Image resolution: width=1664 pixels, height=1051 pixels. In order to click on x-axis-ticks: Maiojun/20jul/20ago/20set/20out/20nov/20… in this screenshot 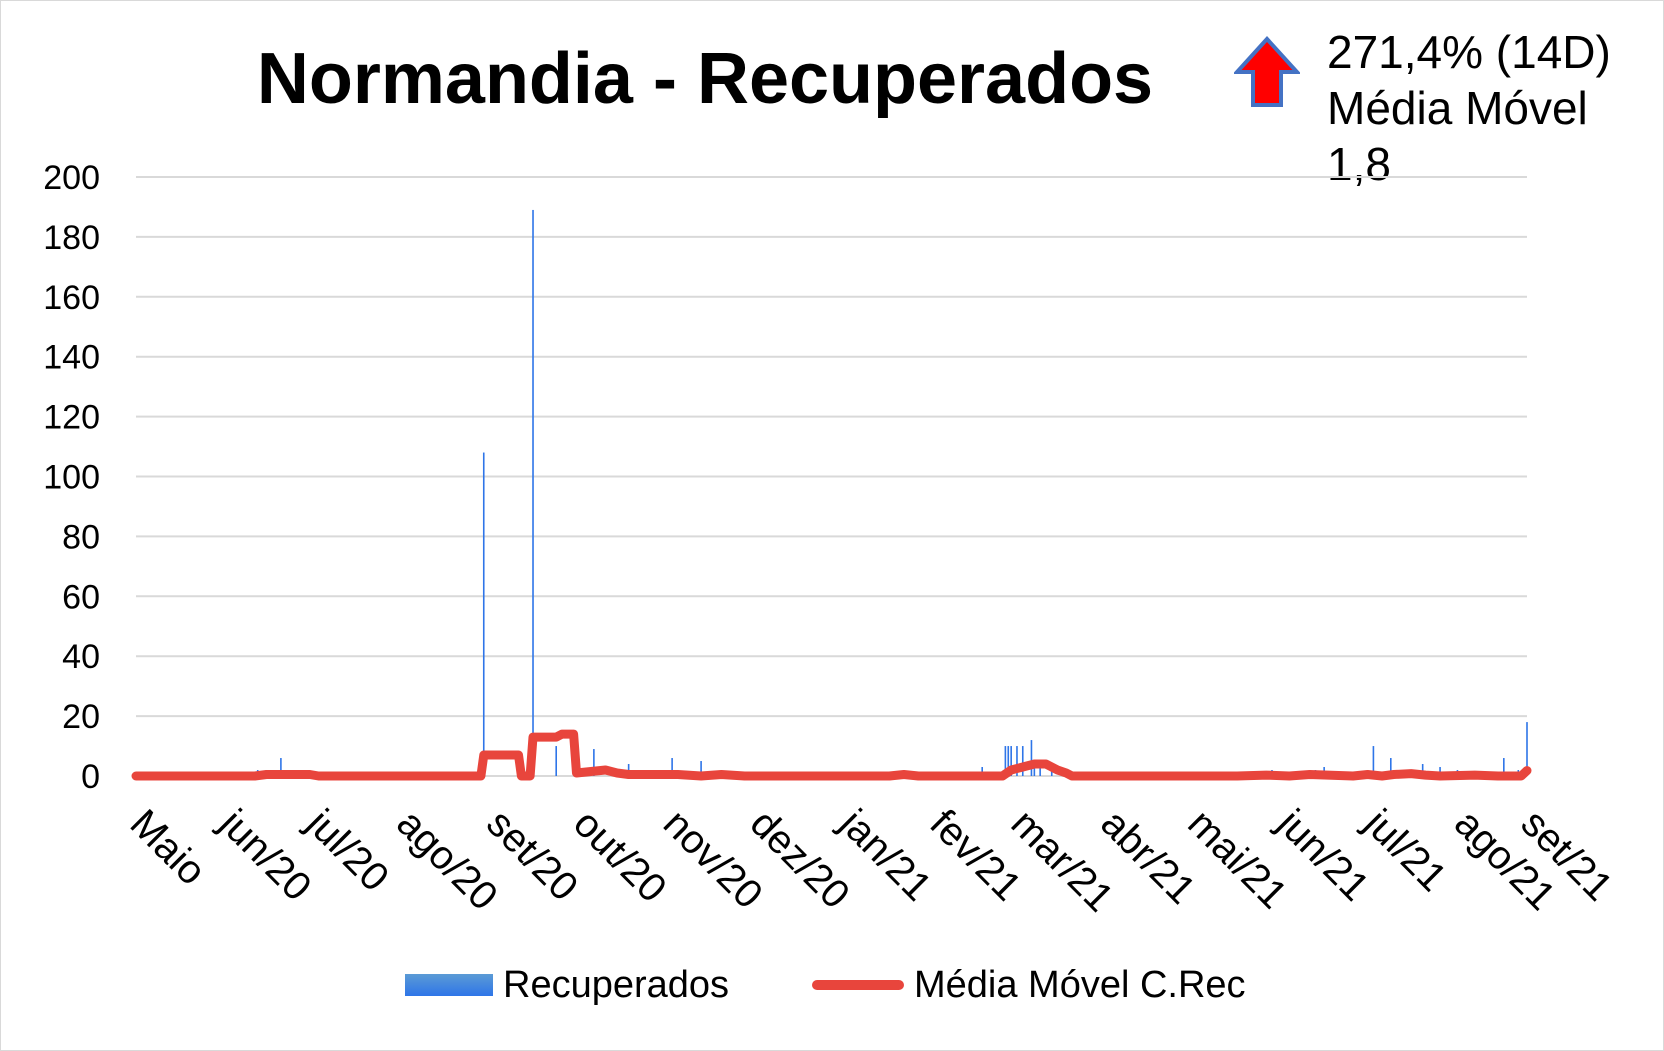, I will do `click(871, 861)`.